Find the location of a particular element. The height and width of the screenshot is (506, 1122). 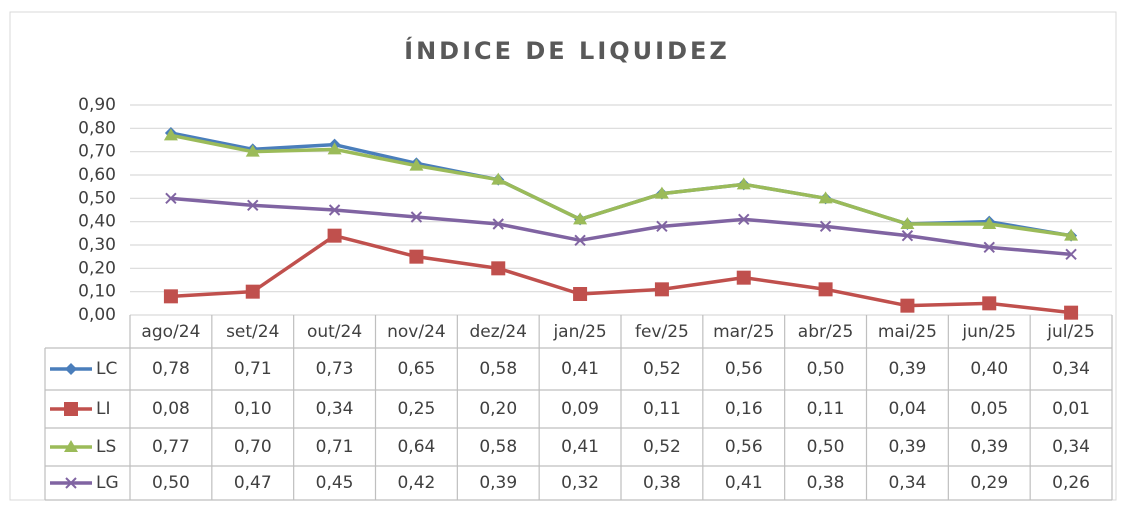

y-tick-label: 0,60 is located at coordinates (97, 175).